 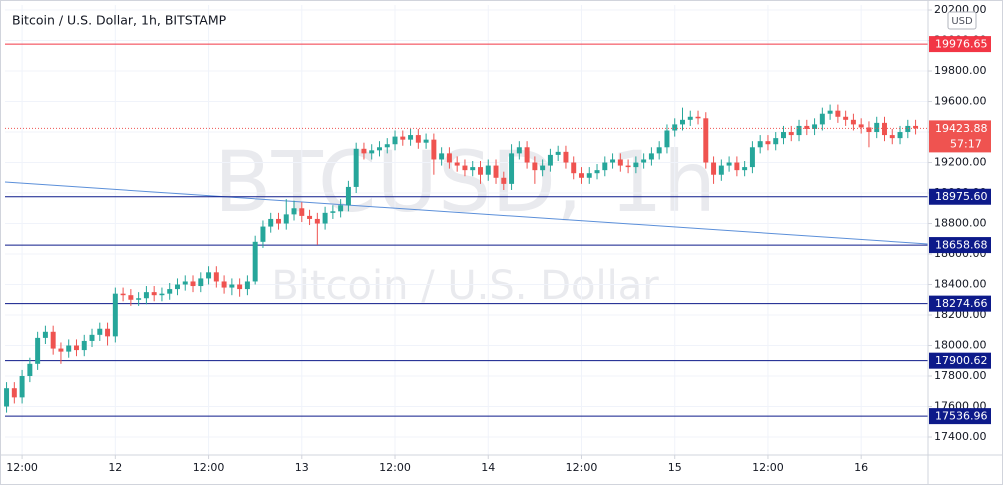 I want to click on level-label: 17900.62, so click(x=961, y=360).